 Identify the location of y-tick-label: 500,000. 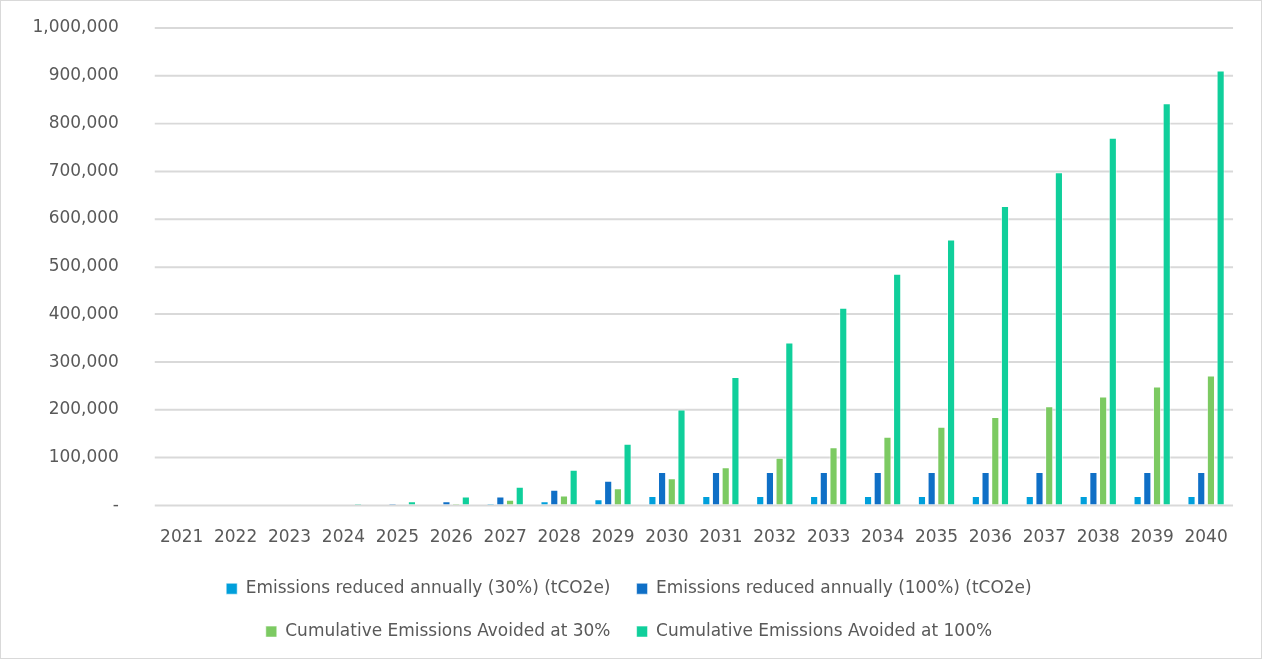
(83, 265).